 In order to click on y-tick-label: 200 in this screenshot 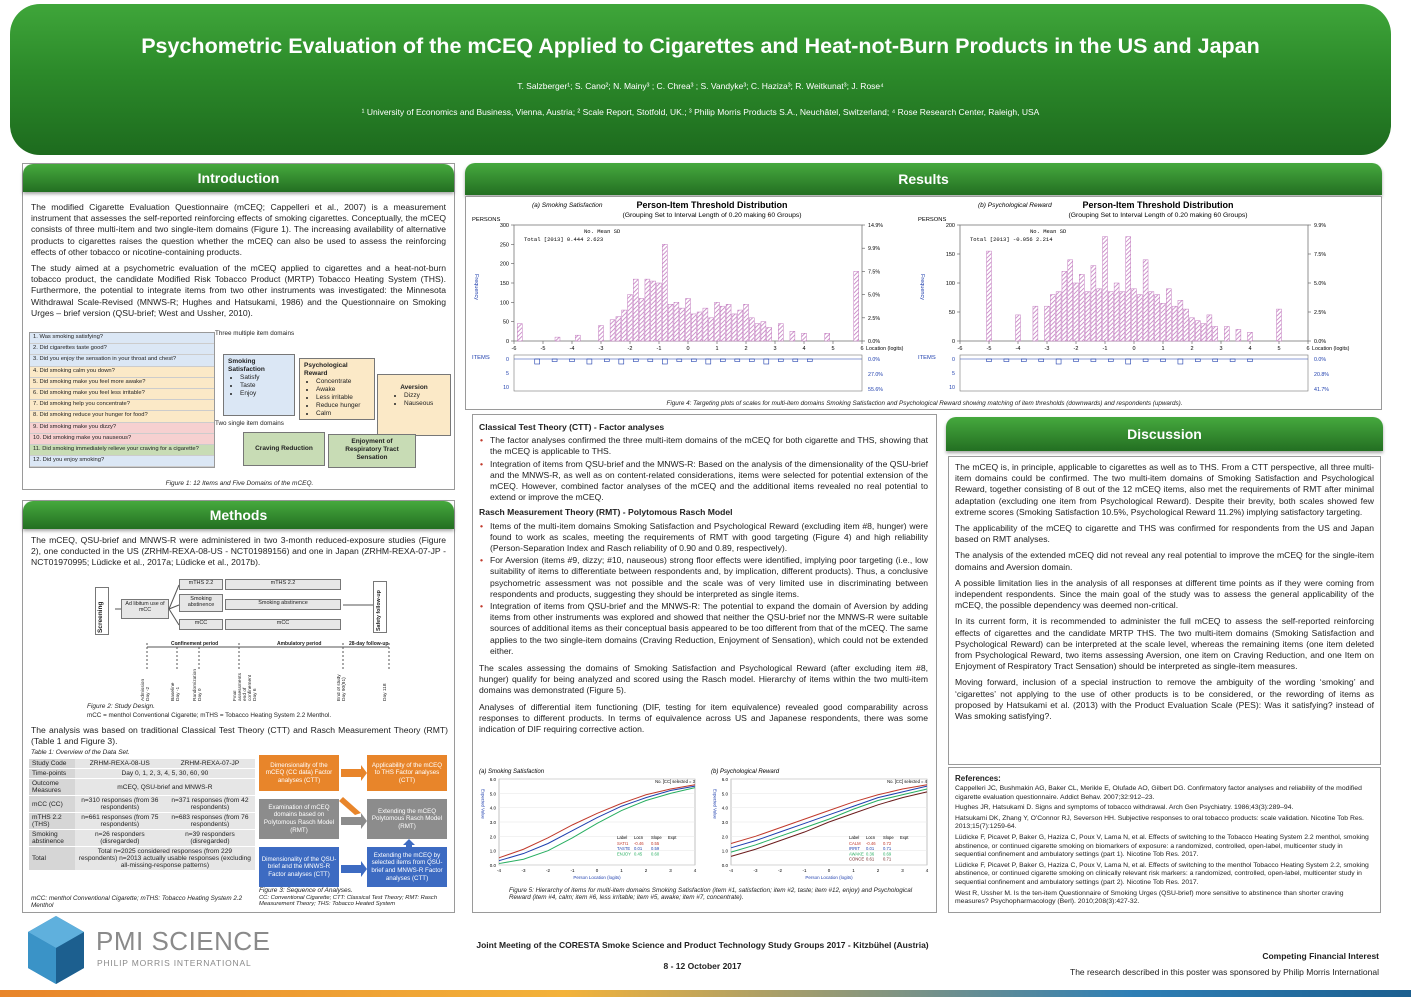, I will do `click(504, 265)`.